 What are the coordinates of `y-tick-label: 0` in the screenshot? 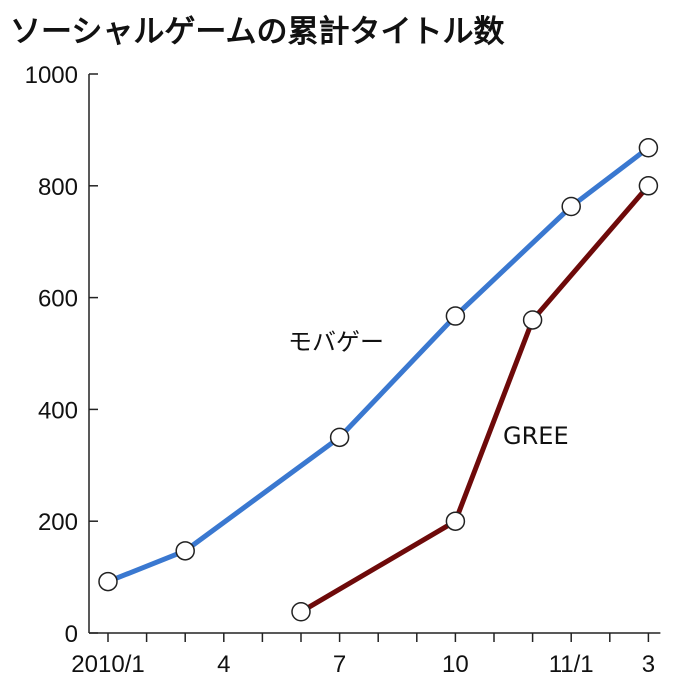 It's located at (71, 634).